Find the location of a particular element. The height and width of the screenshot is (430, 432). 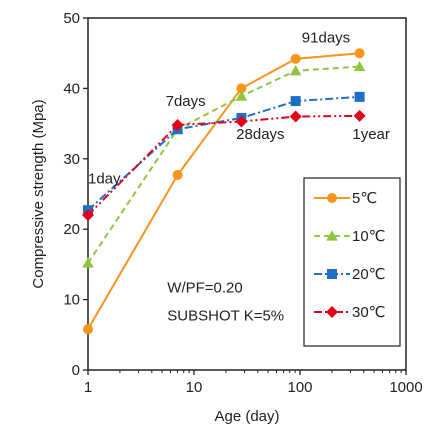

legend-item: 30℃ is located at coordinates (350, 312).